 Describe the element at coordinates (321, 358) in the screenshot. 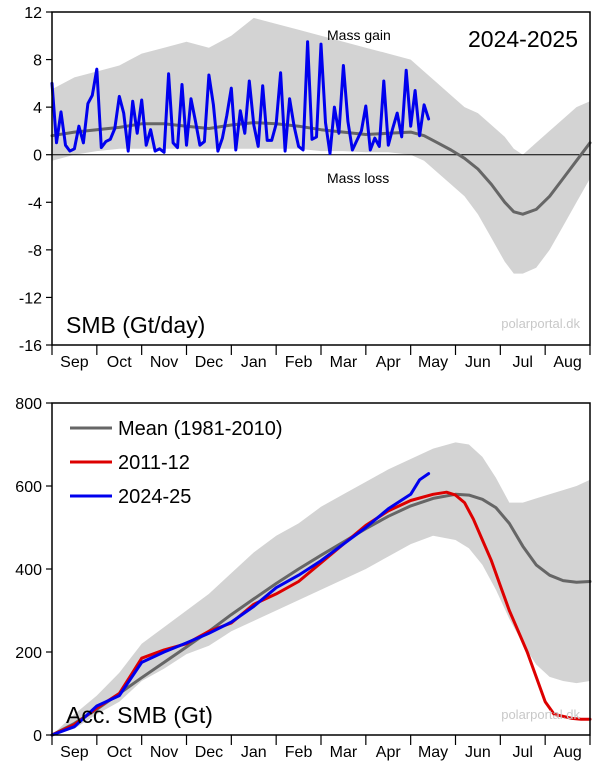

I see `daily-x-axis: Sep Oct Nov Dec Jan Feb Mar Apr May Jun Jul Aug` at that location.